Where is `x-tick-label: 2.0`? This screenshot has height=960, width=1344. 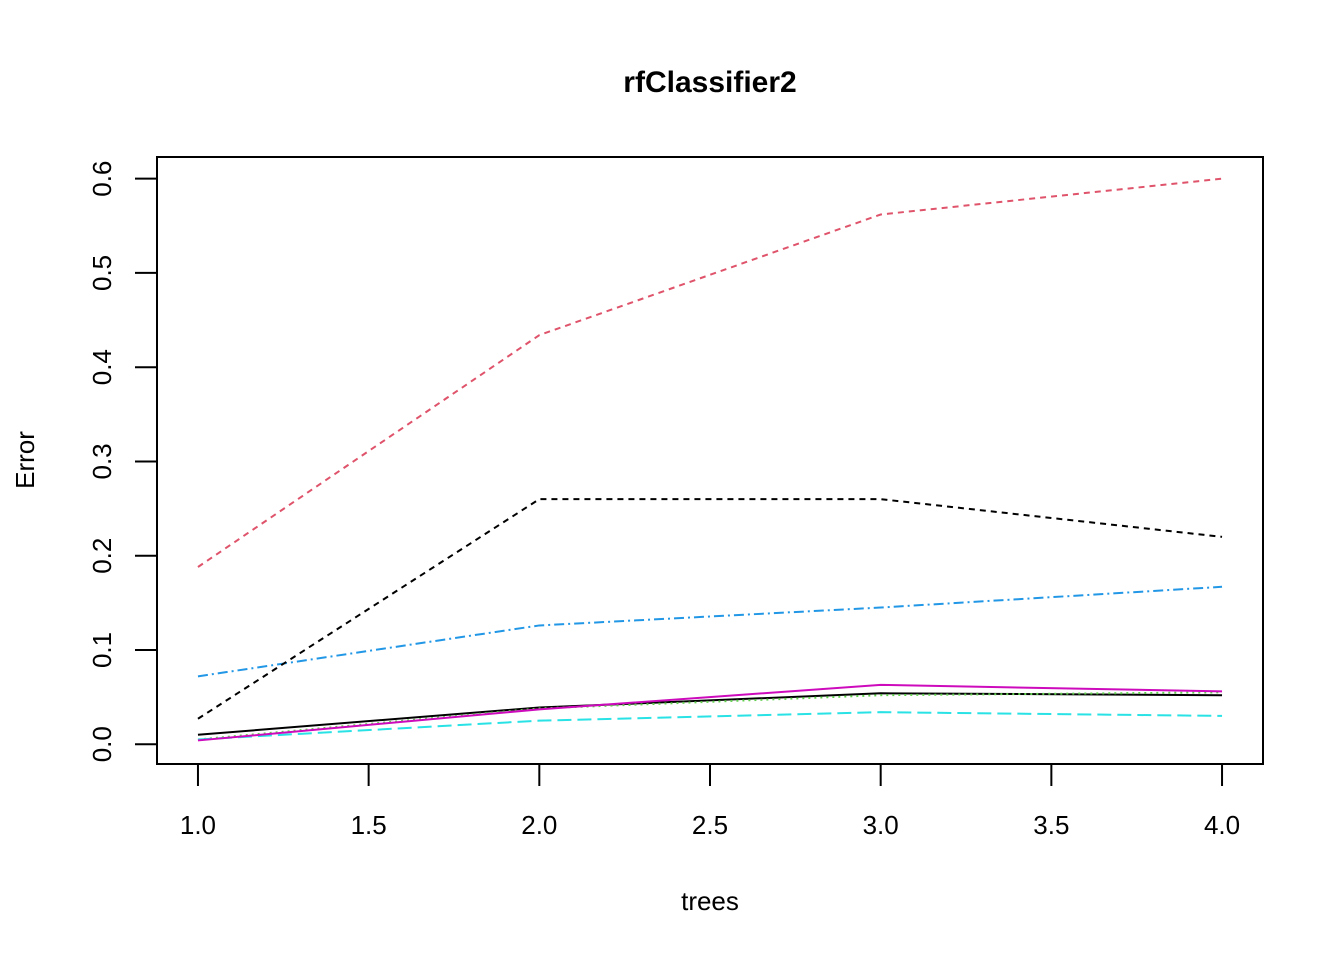 x-tick-label: 2.0 is located at coordinates (539, 825).